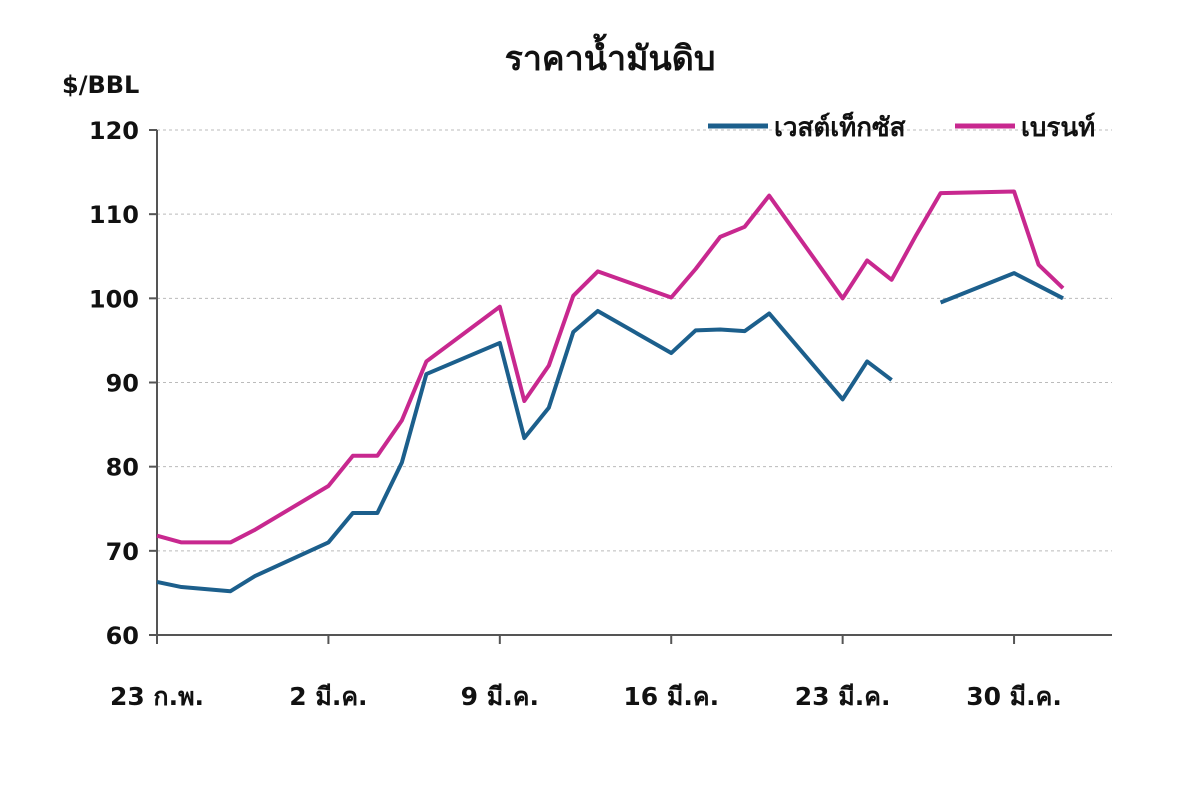 The height and width of the screenshot is (799, 1200). I want to click on legend-label: เบรนท์, so click(1058, 127).